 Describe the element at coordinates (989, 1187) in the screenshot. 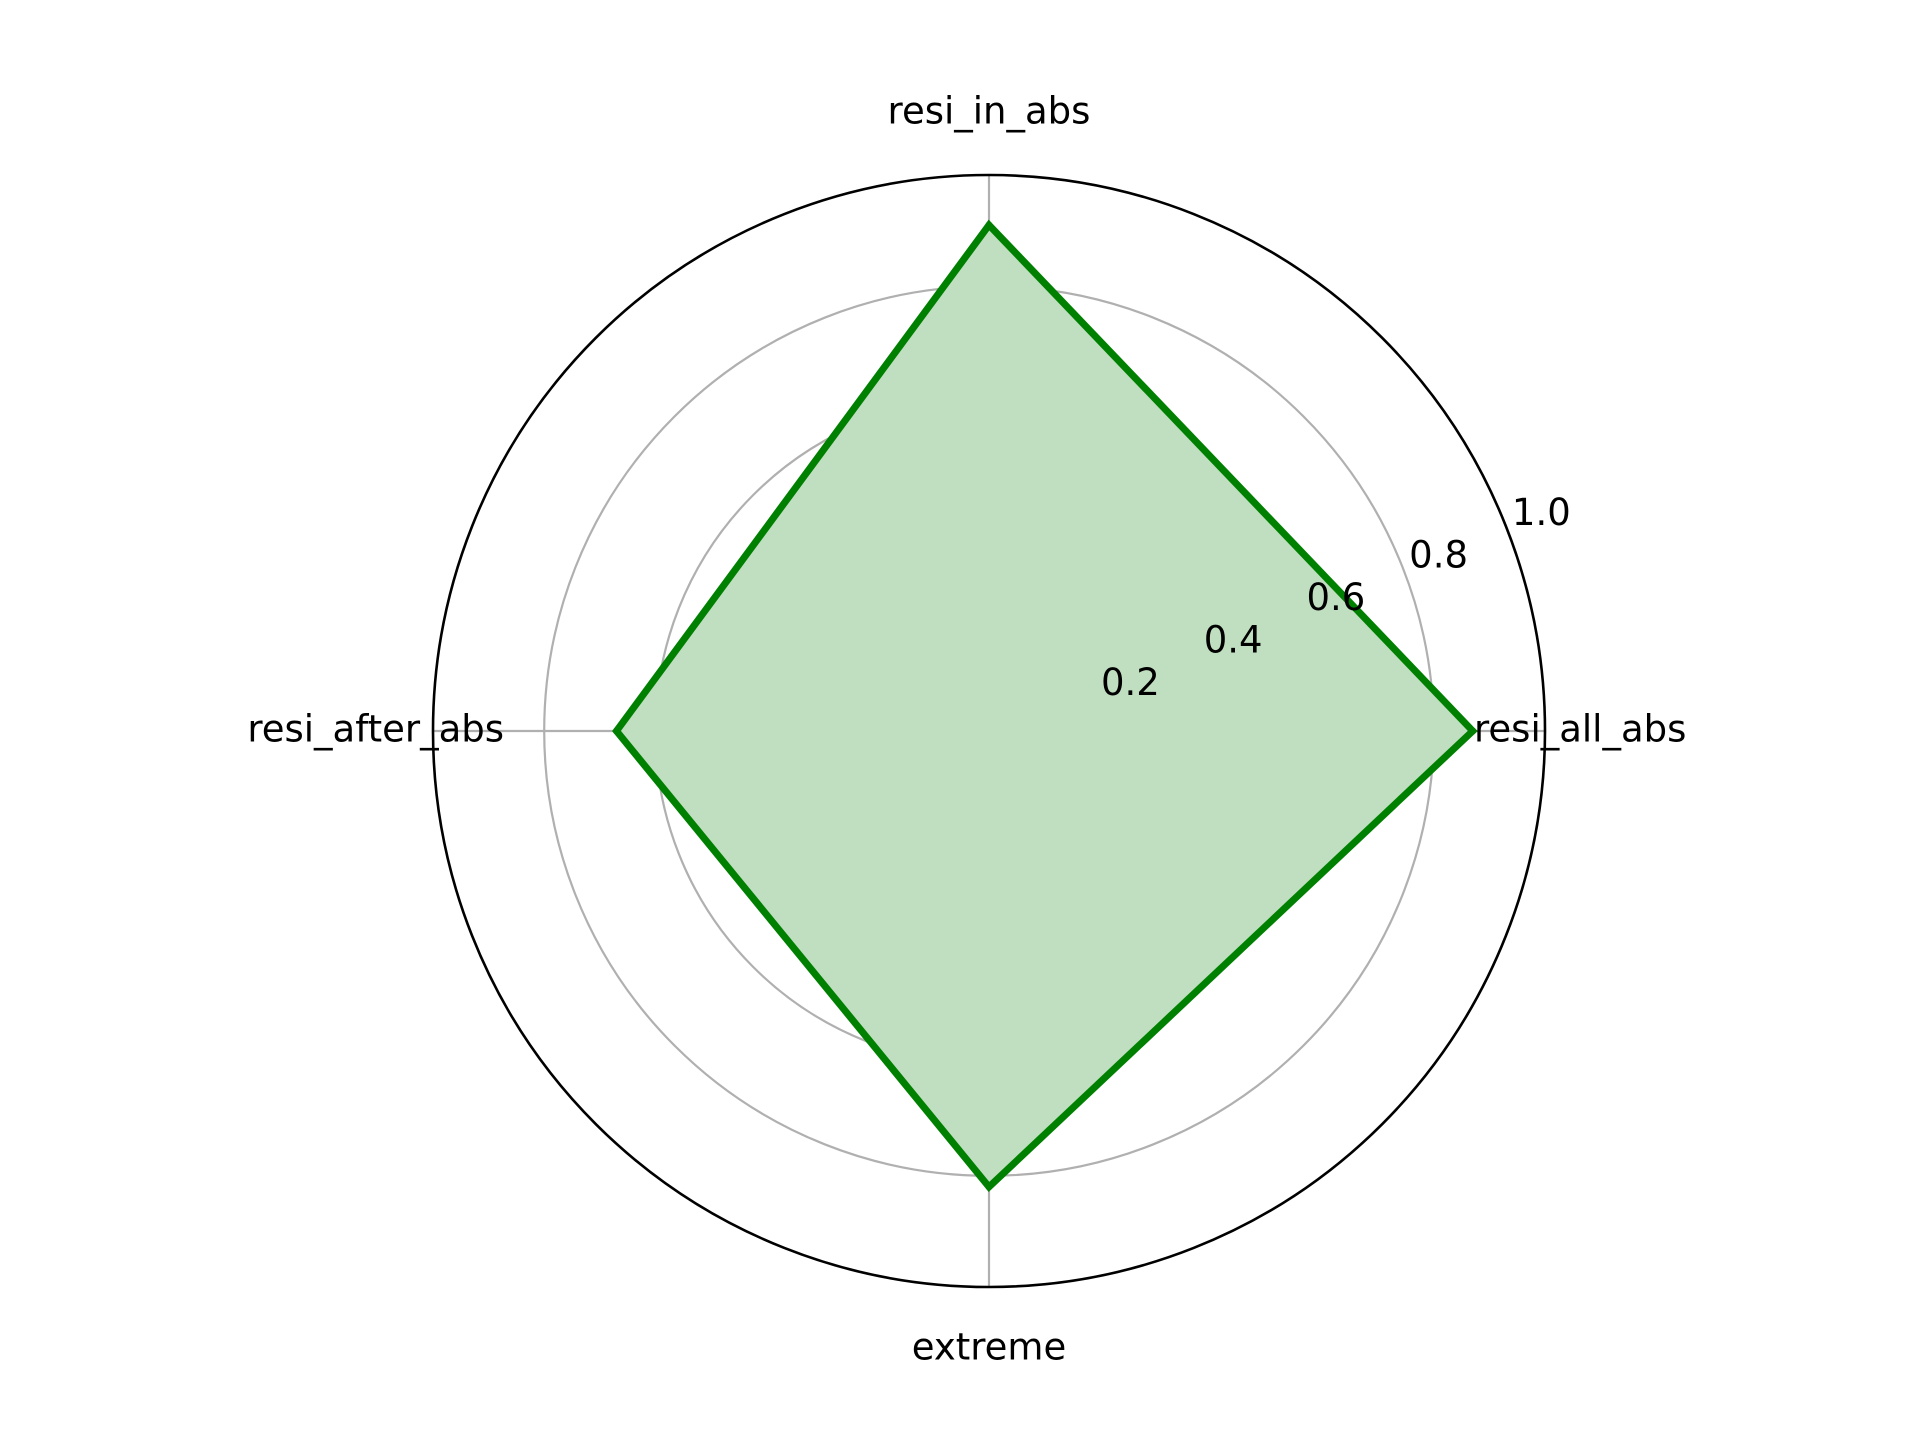

I see `data-point-extreme` at that location.